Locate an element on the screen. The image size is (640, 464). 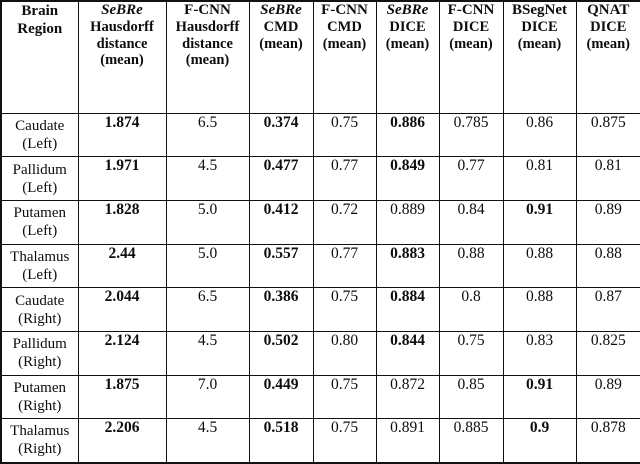
region-cell: Caudate (Left) is located at coordinates (39, 135).